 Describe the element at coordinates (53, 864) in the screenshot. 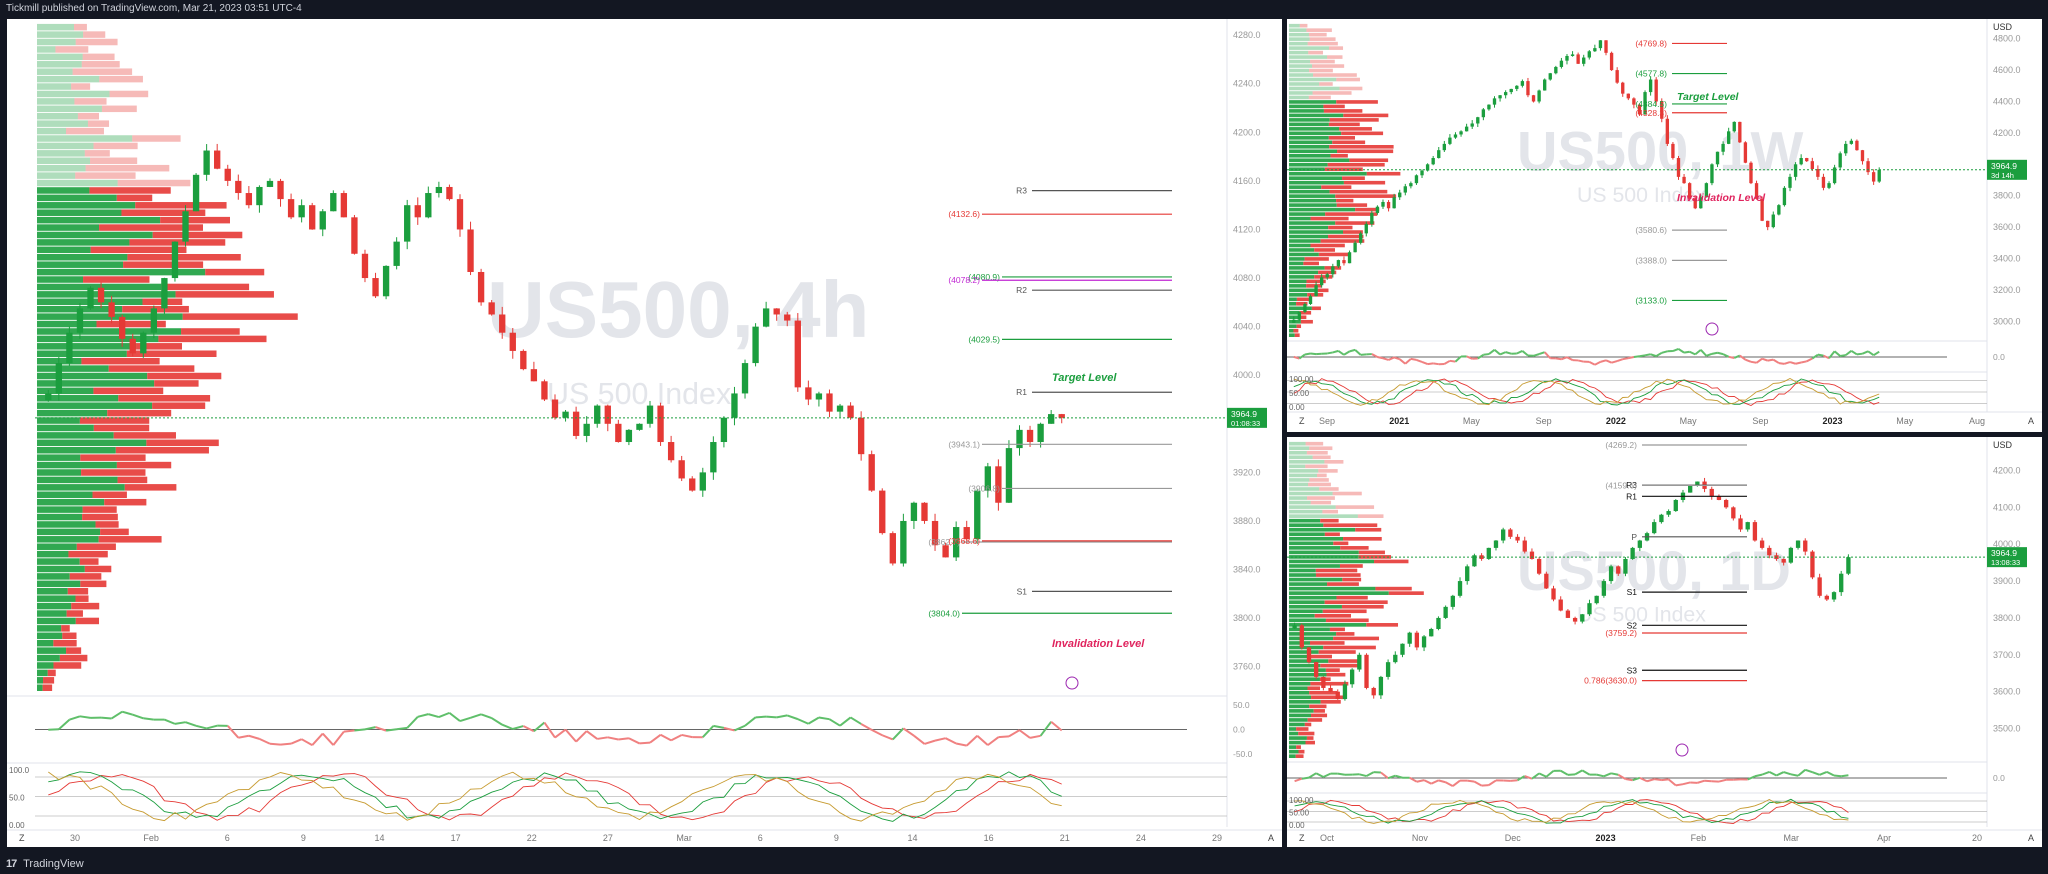

I see `tradingview-brand: TradingView` at that location.